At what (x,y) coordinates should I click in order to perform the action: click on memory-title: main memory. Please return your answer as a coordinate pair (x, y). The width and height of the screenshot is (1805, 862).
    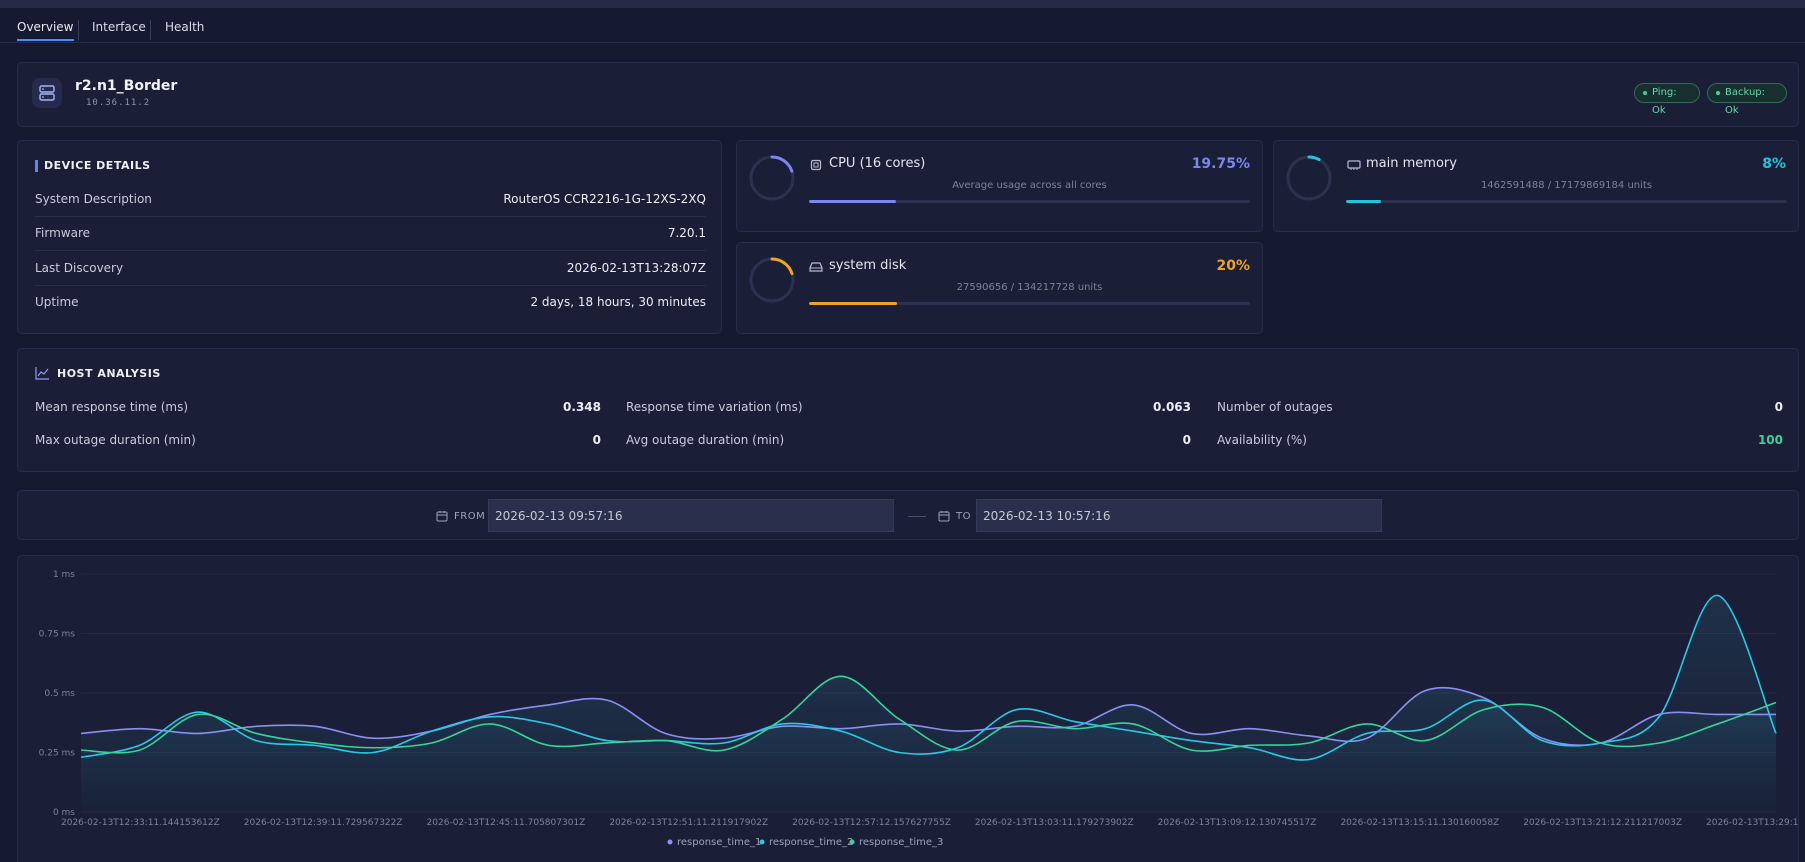
    Looking at the image, I should click on (1411, 163).